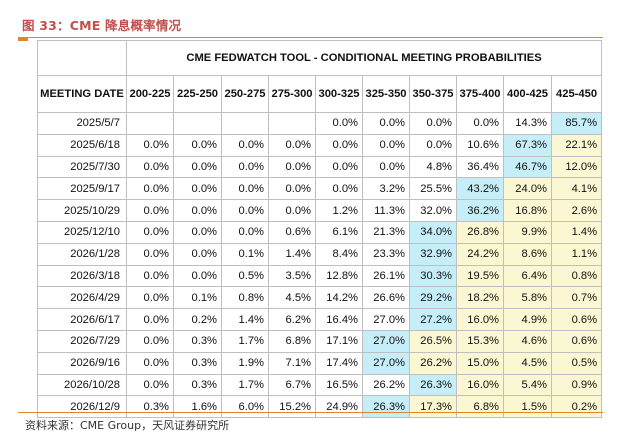 This screenshot has width=623, height=443. I want to click on probability-cell: 17.3%, so click(433, 407).